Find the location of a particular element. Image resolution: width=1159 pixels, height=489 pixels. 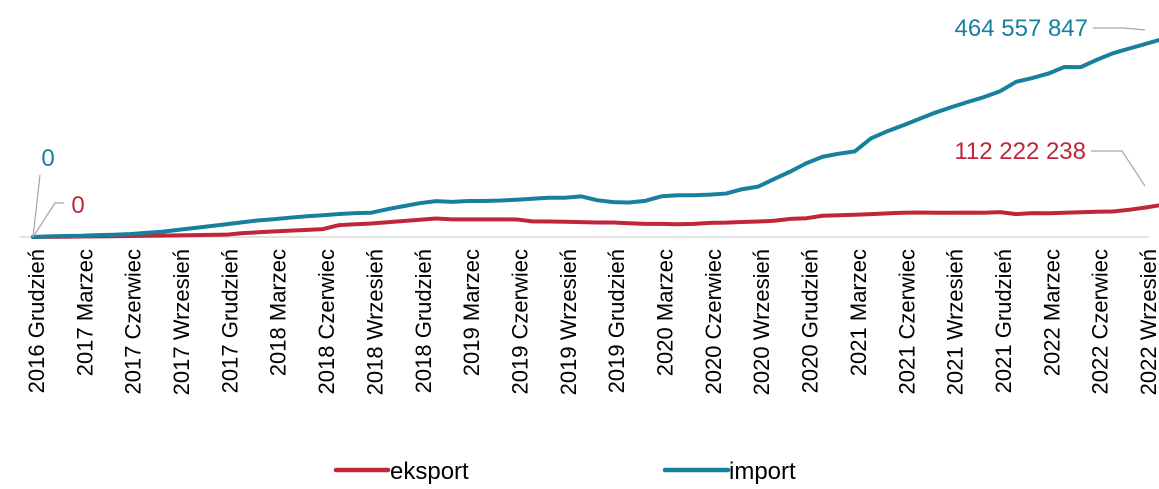

legend: eksport import is located at coordinates (564, 471).